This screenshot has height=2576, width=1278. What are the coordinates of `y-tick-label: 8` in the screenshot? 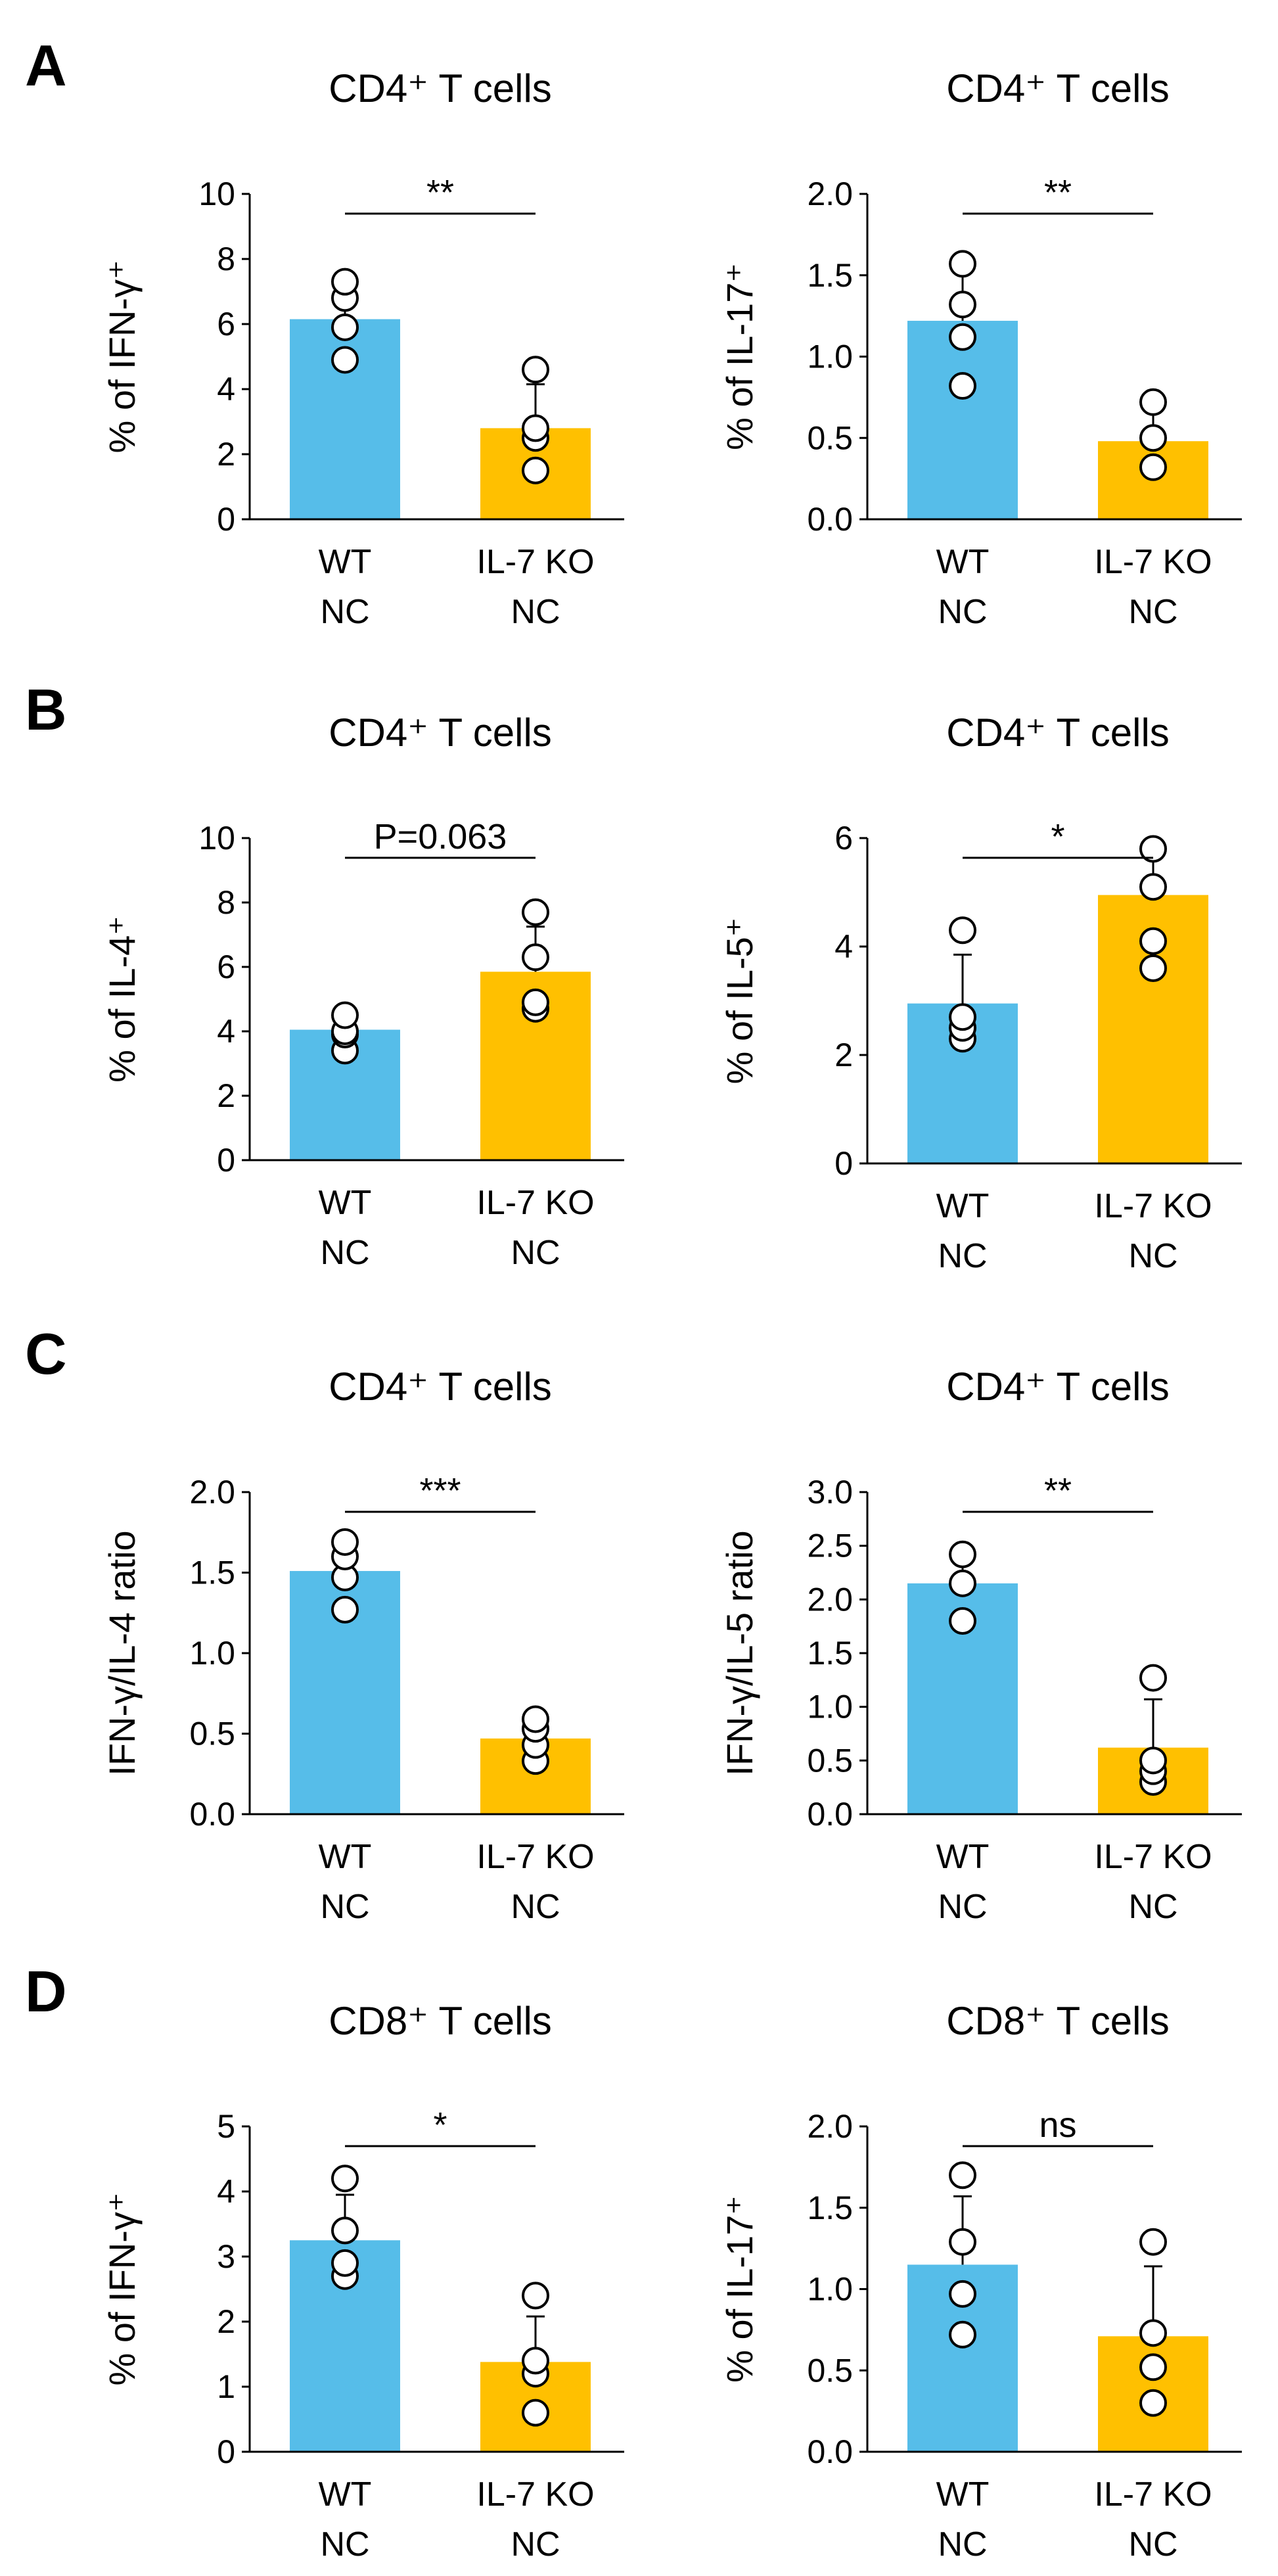 It's located at (226, 259).